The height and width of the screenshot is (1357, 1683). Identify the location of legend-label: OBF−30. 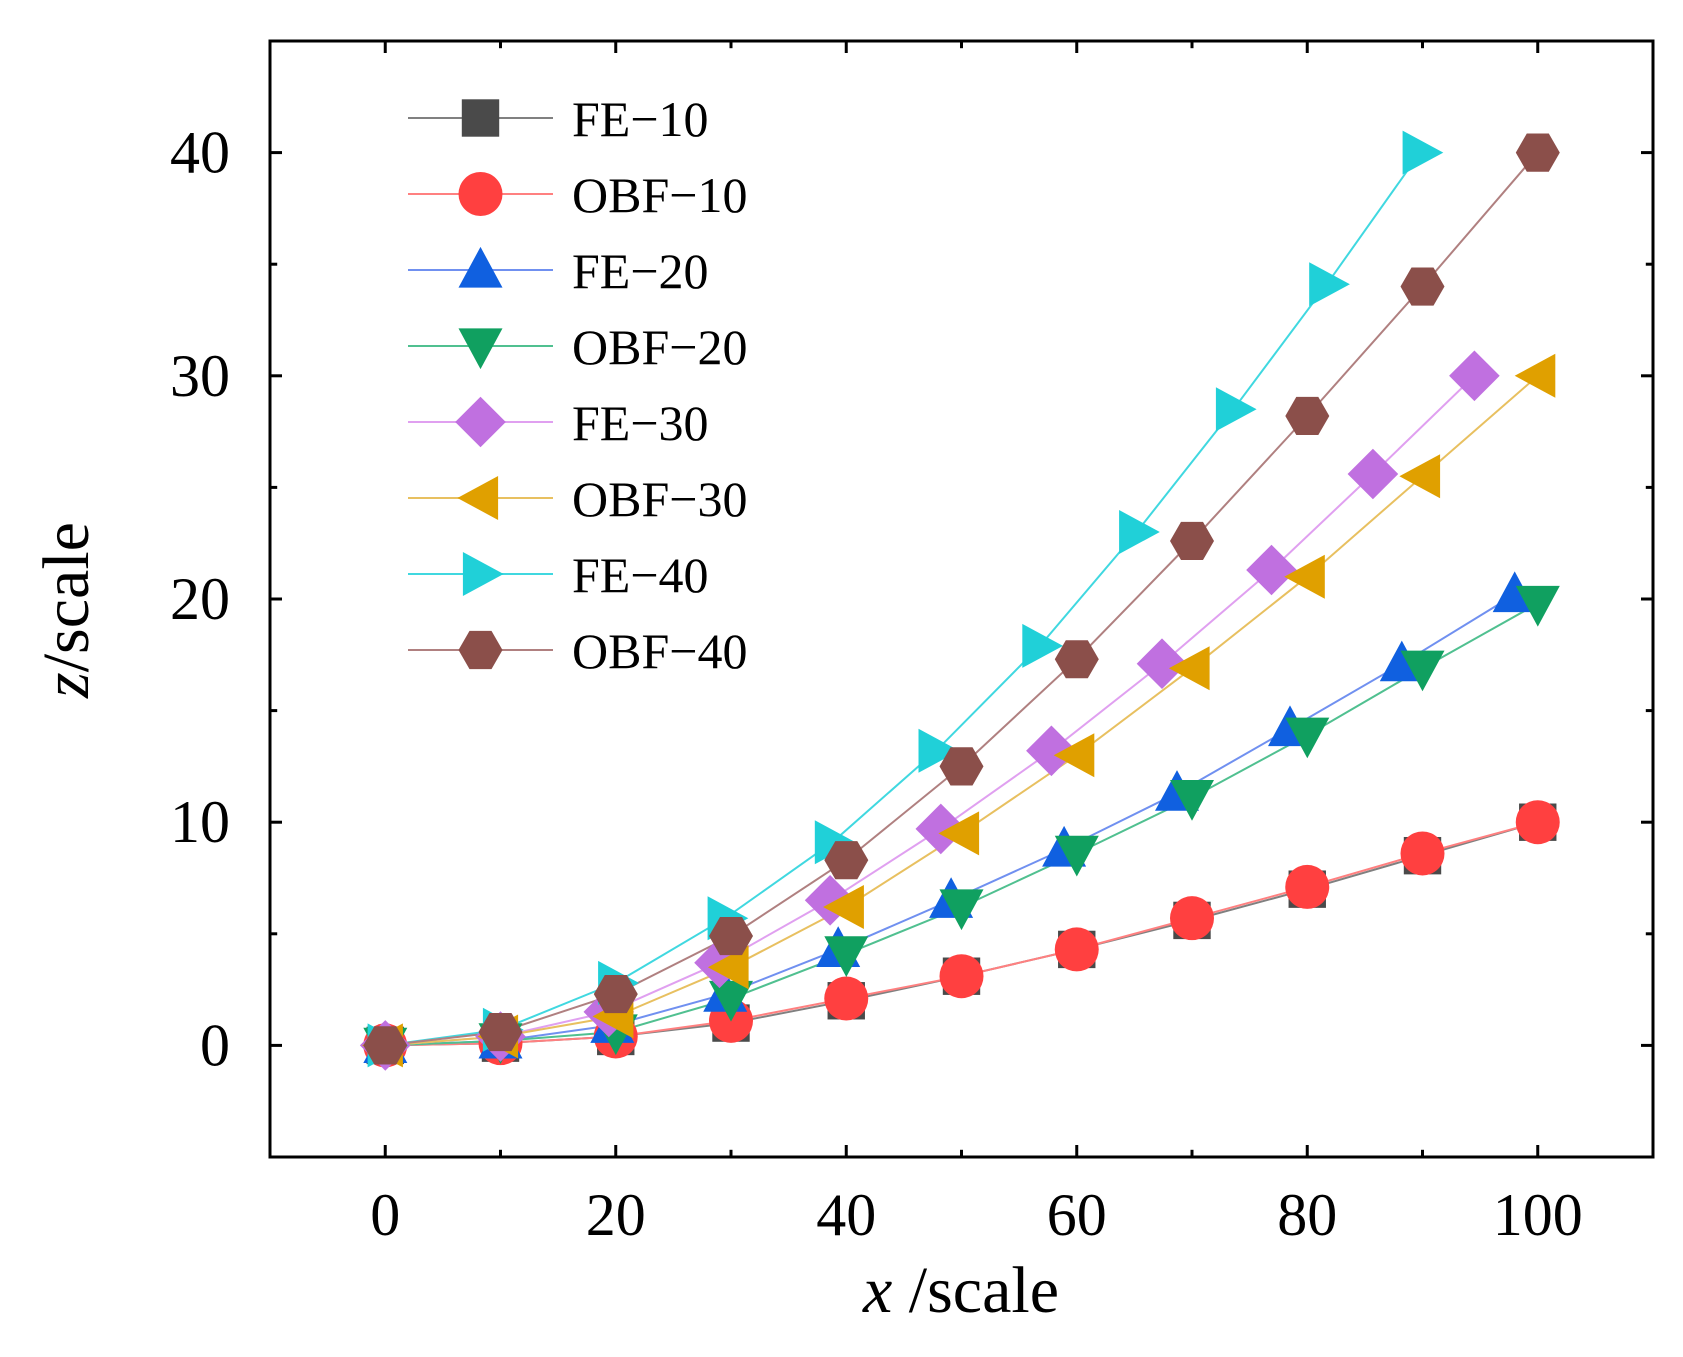
(659, 499).